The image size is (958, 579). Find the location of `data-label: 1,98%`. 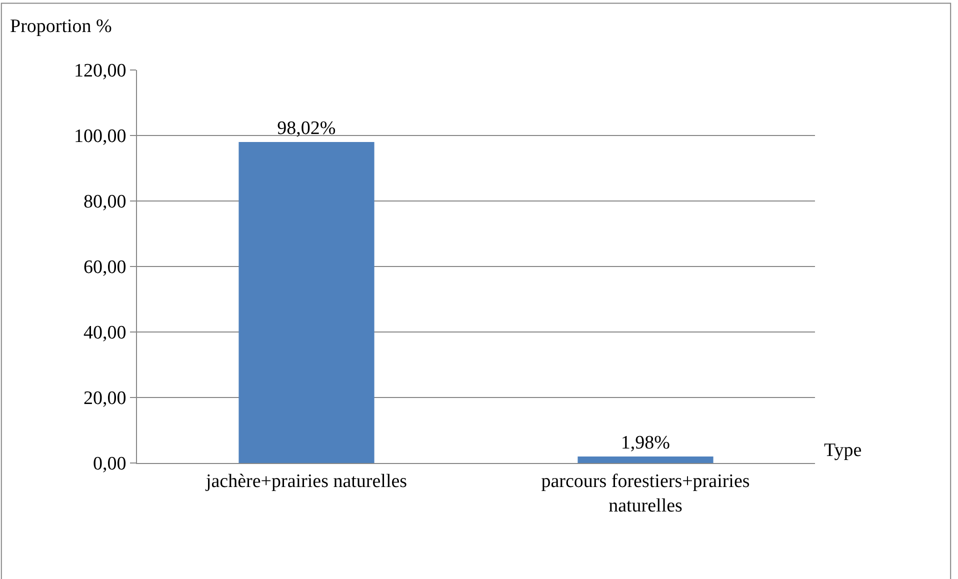

data-label: 1,98% is located at coordinates (645, 443).